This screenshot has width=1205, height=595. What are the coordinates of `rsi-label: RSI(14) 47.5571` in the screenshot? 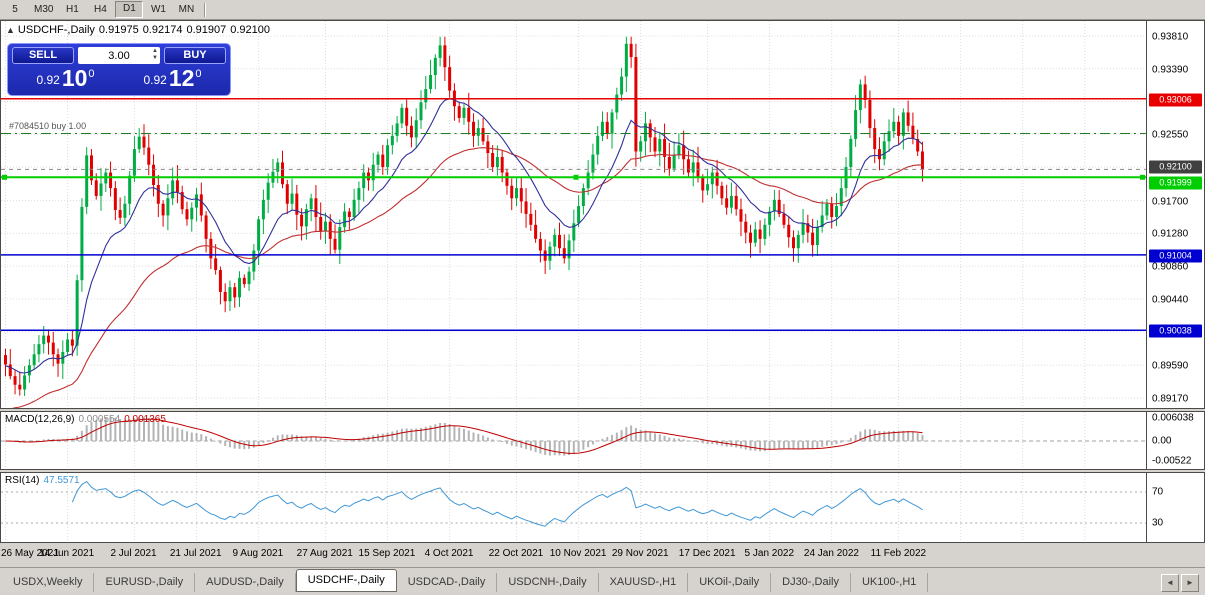 It's located at (42, 480).